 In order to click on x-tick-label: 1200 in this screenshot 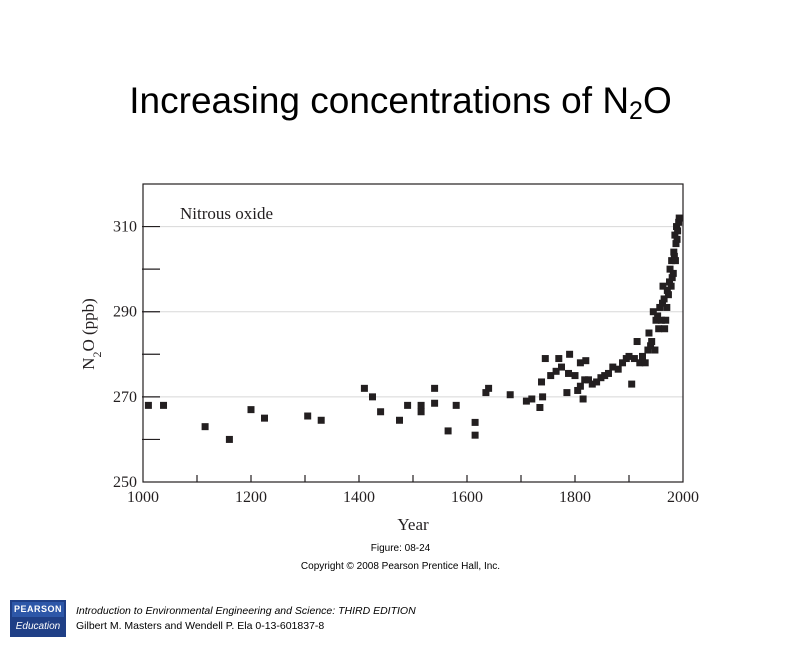, I will do `click(251, 497)`.